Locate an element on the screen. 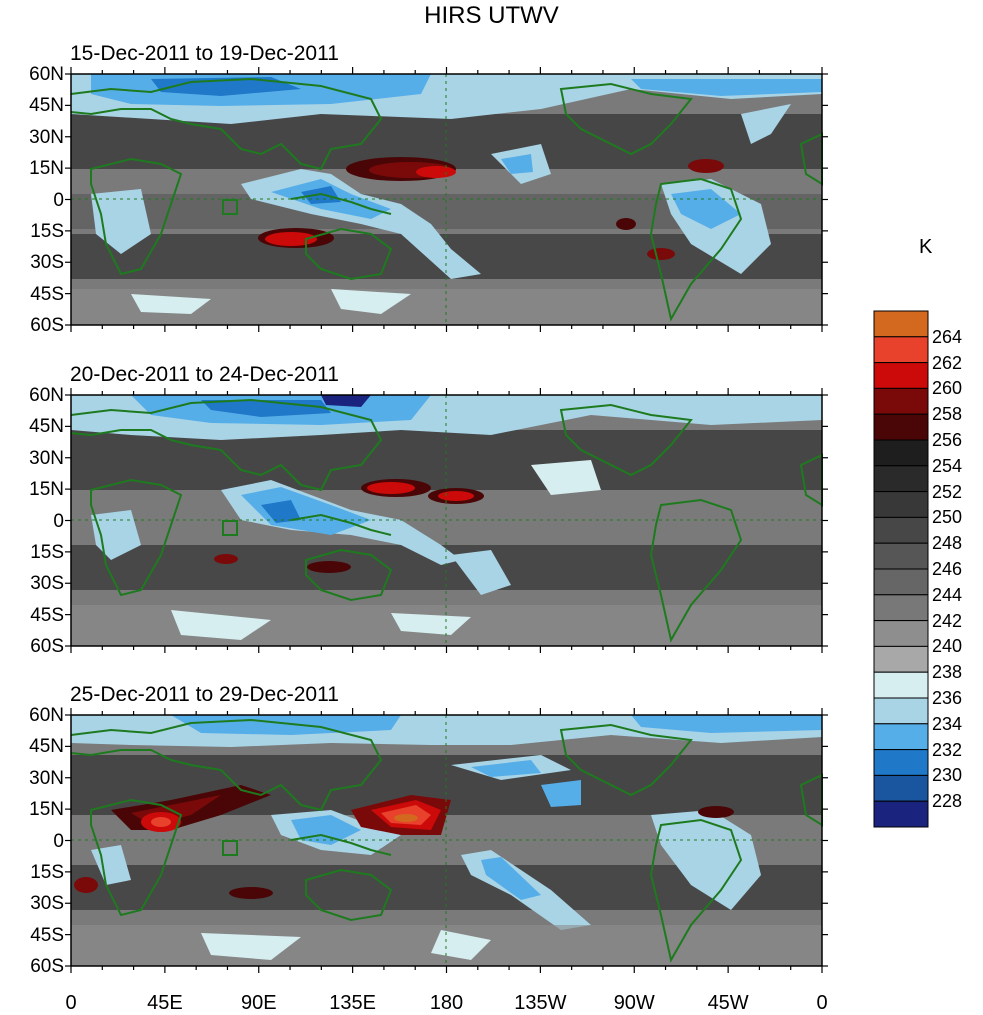 The image size is (983, 1015). colorbar-label: 262 is located at coordinates (947, 362).